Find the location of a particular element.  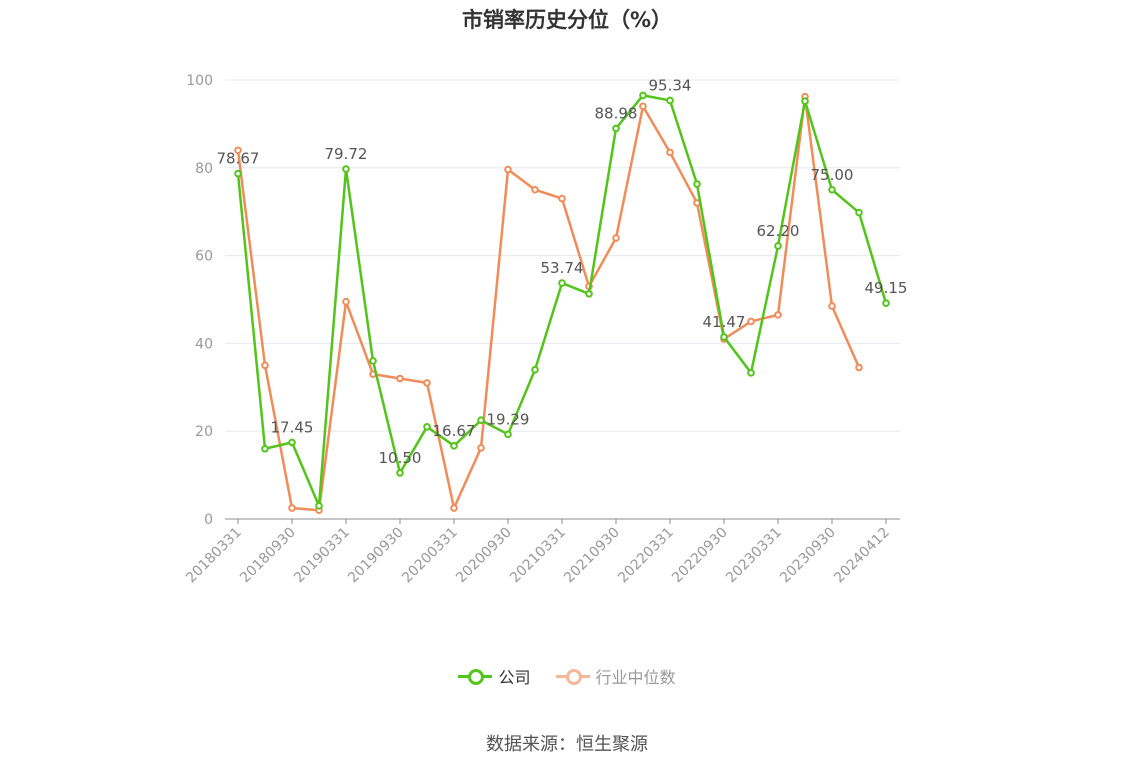

x-tick-label: 20180930 is located at coordinates (268, 556).